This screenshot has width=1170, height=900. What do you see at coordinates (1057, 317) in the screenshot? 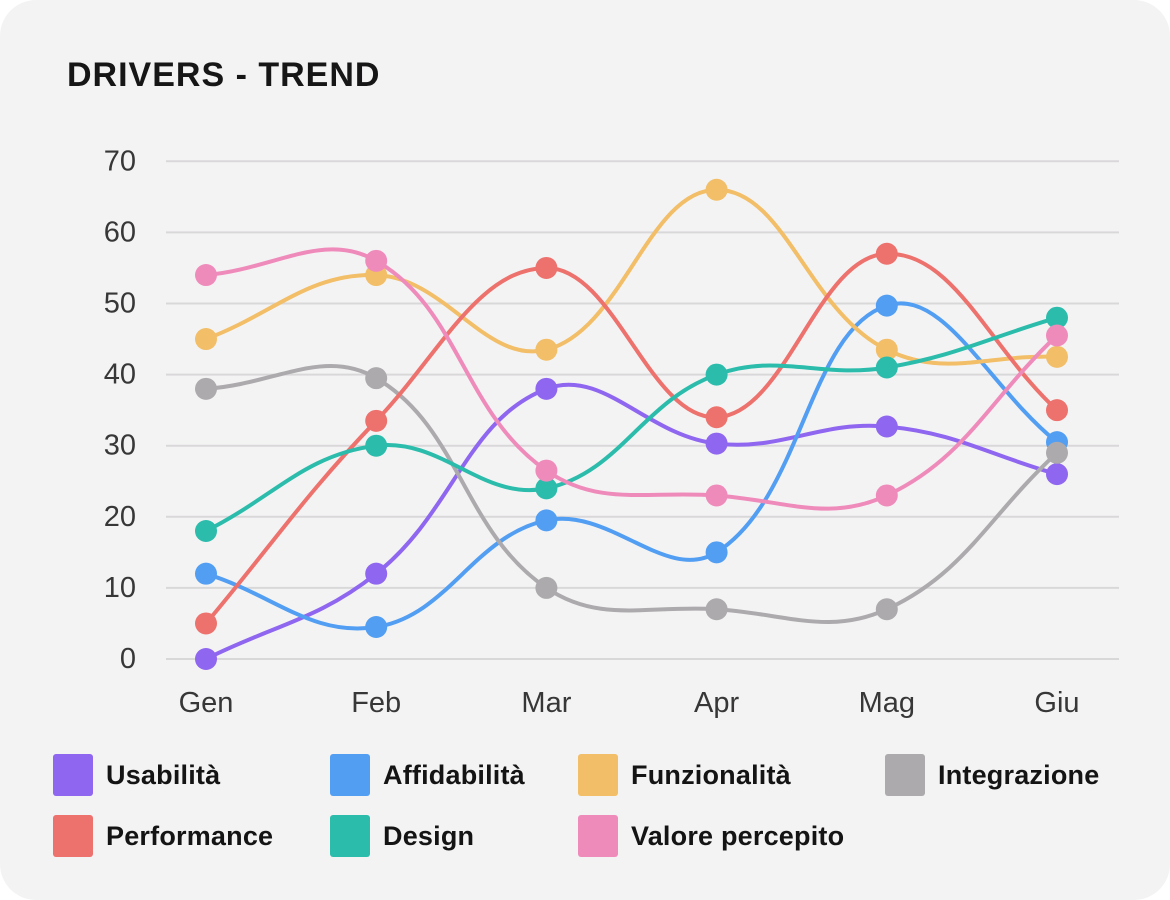
I see `data-point-design-giu` at bounding box center [1057, 317].